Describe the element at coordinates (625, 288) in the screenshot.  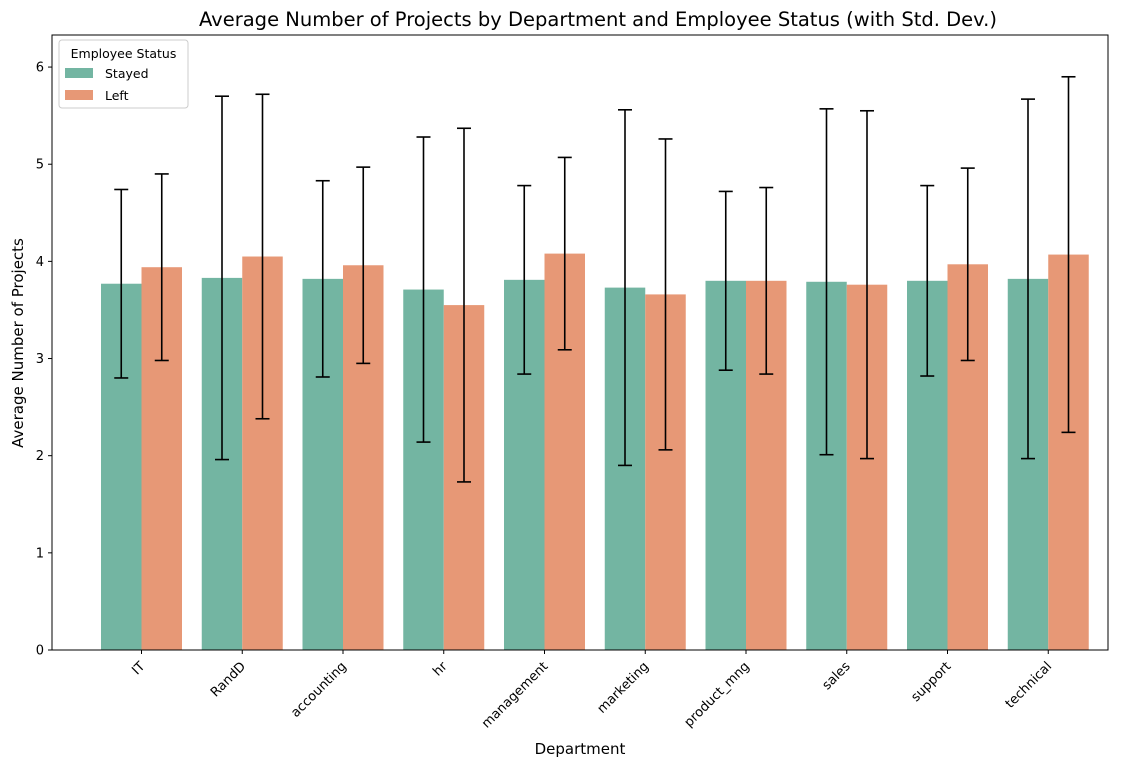
I see `error-bar-stayed-marketing` at that location.